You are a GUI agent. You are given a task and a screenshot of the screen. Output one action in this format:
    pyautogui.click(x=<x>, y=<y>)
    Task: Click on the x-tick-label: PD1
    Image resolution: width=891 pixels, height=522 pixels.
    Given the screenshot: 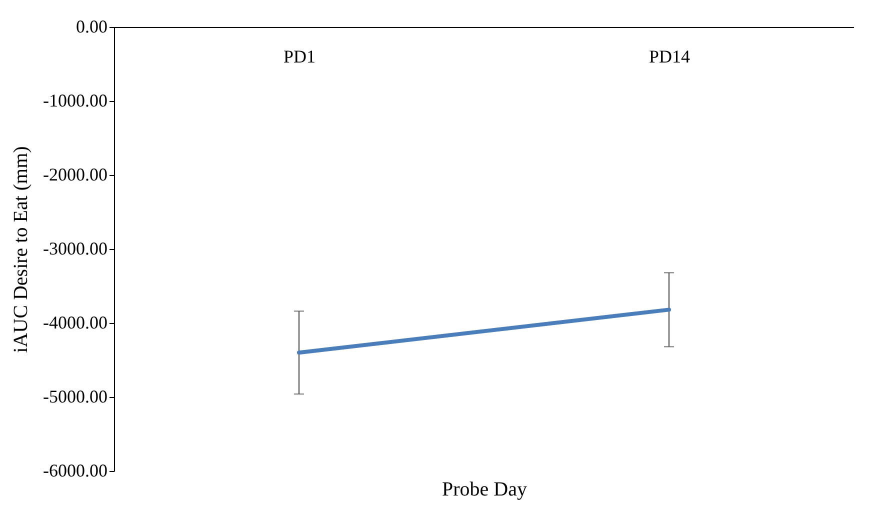 What is the action you would take?
    pyautogui.click(x=299, y=56)
    